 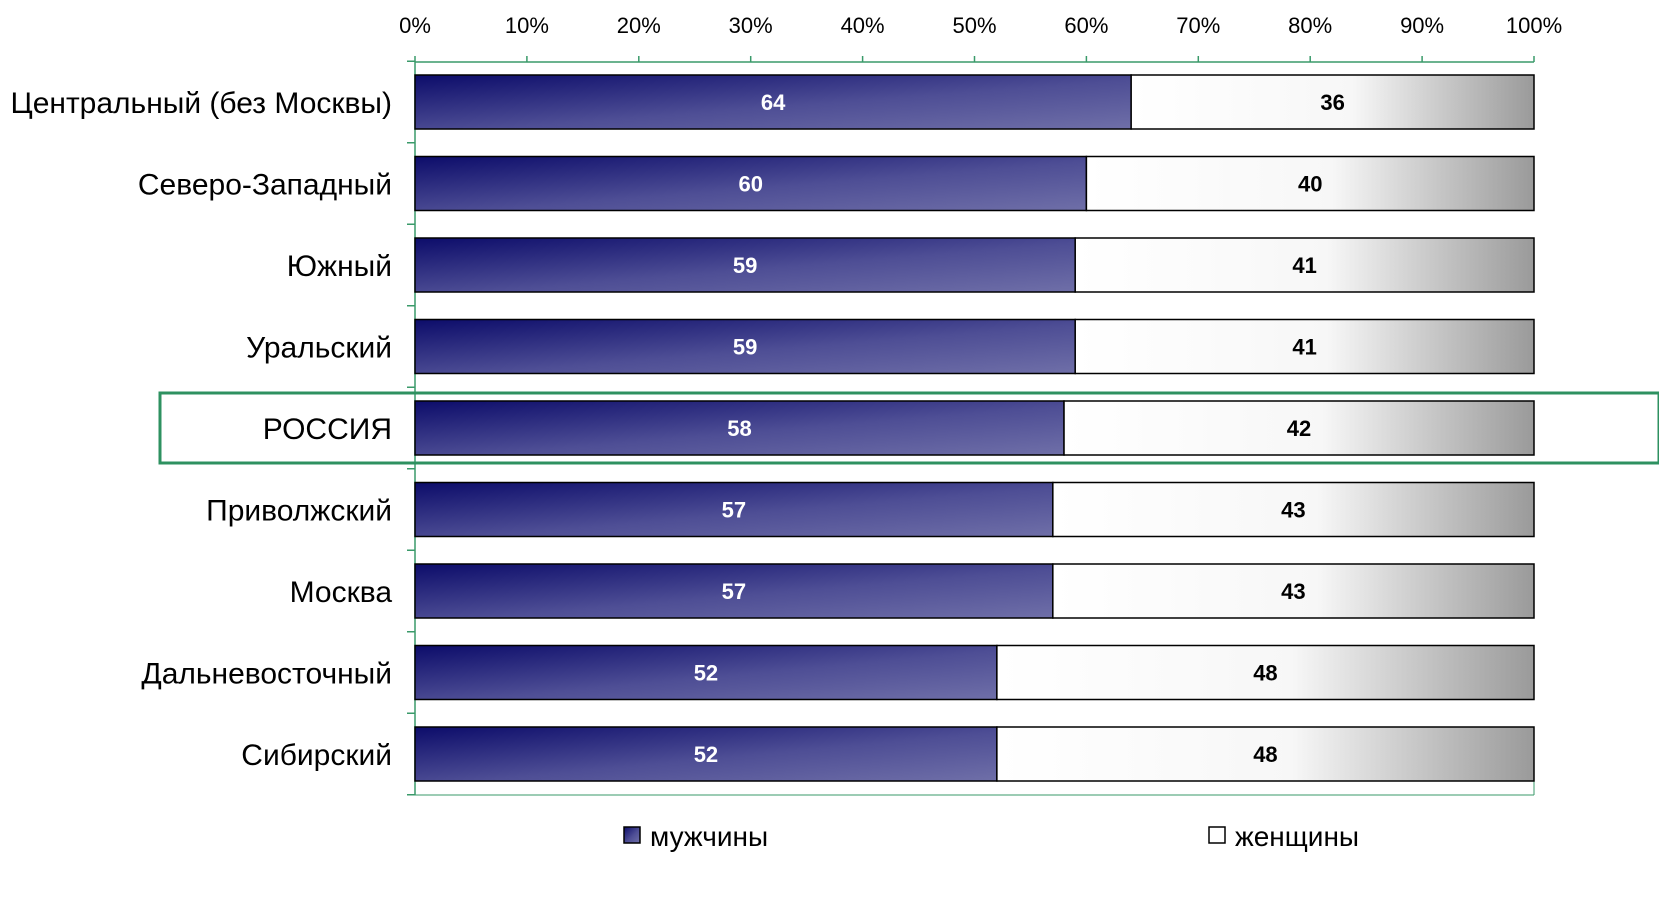 I want to click on x-tick-label: 60%, so click(x=1086, y=25).